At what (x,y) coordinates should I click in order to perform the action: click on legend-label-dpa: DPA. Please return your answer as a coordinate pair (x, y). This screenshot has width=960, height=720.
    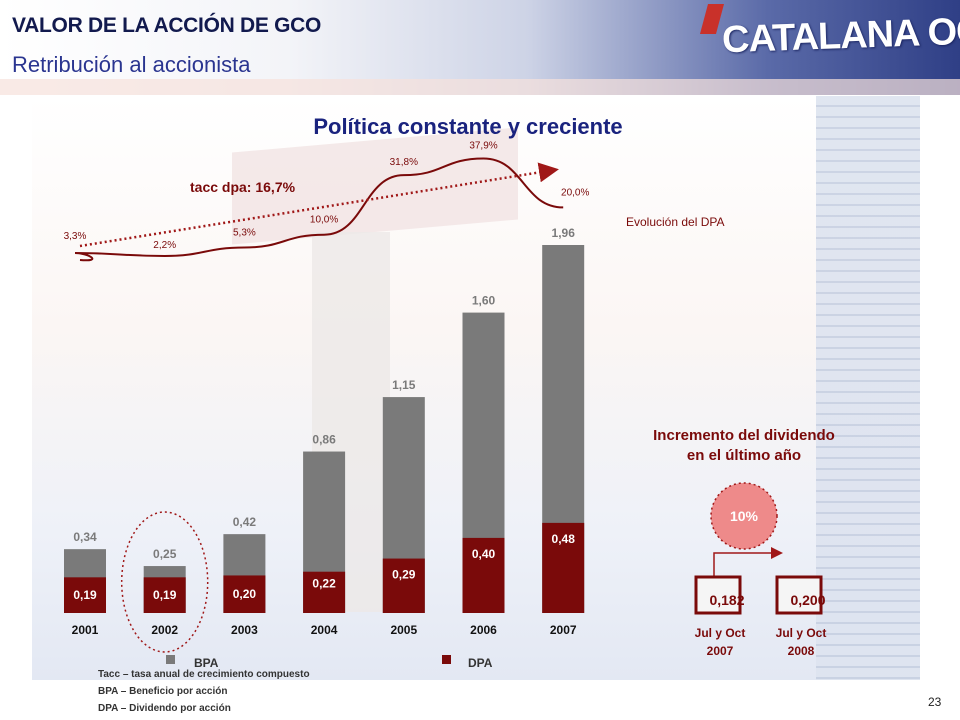
    Looking at the image, I should click on (480, 663).